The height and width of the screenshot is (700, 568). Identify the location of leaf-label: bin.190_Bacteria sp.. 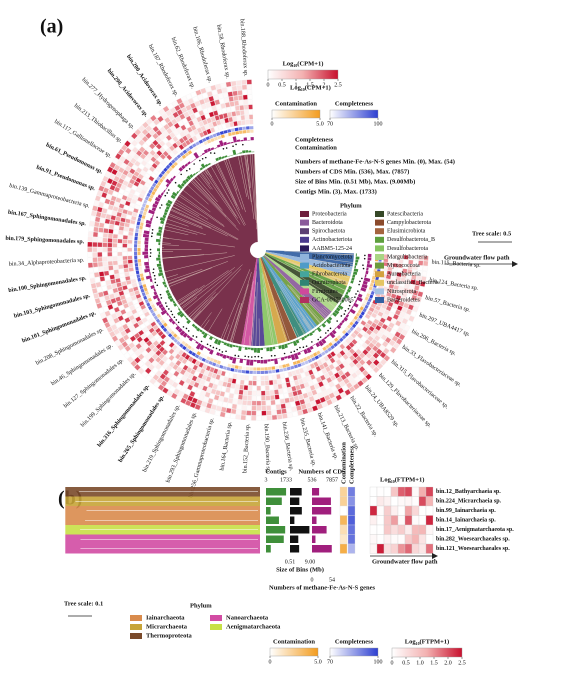
(267, 449).